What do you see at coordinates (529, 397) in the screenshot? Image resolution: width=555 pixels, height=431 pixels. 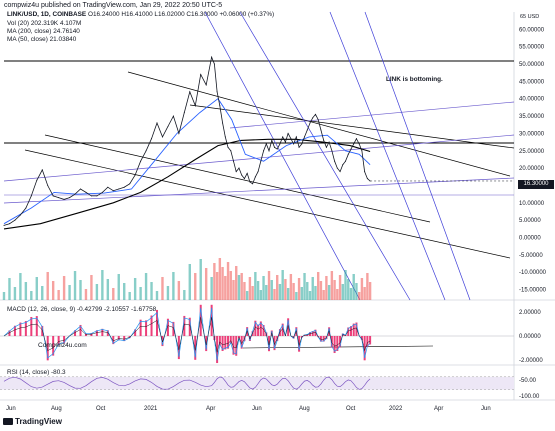 I see `rsi-tick-label: -100.00` at bounding box center [529, 397].